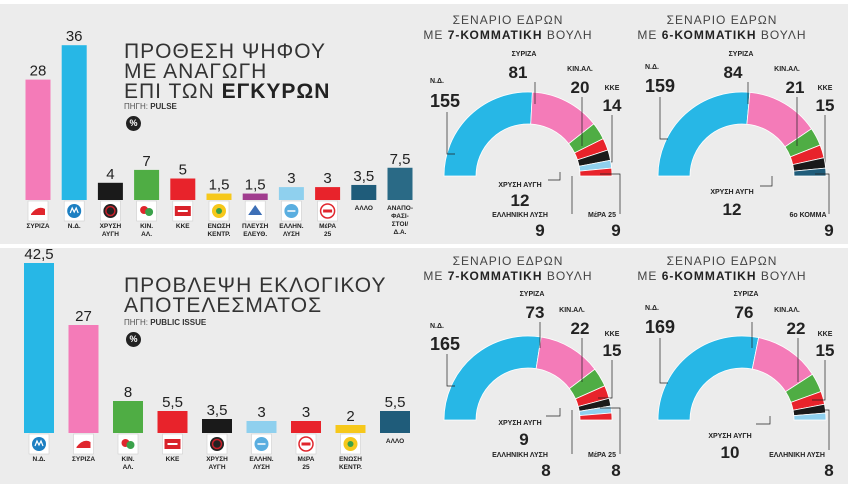  I want to click on bottom-seat6-name-5: ΕΛΛΗΝΙΚΗ ΛΥΣΗ, so click(797, 455).